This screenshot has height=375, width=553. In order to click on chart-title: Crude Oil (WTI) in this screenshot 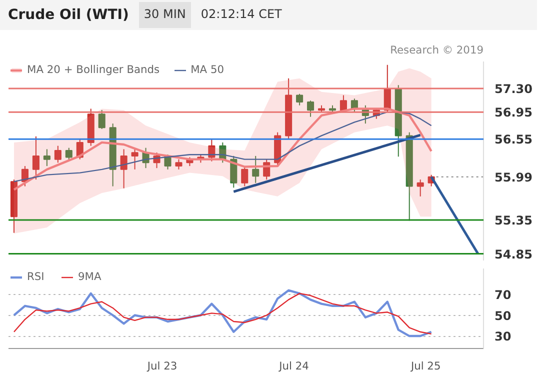, I will do `click(68, 15)`.